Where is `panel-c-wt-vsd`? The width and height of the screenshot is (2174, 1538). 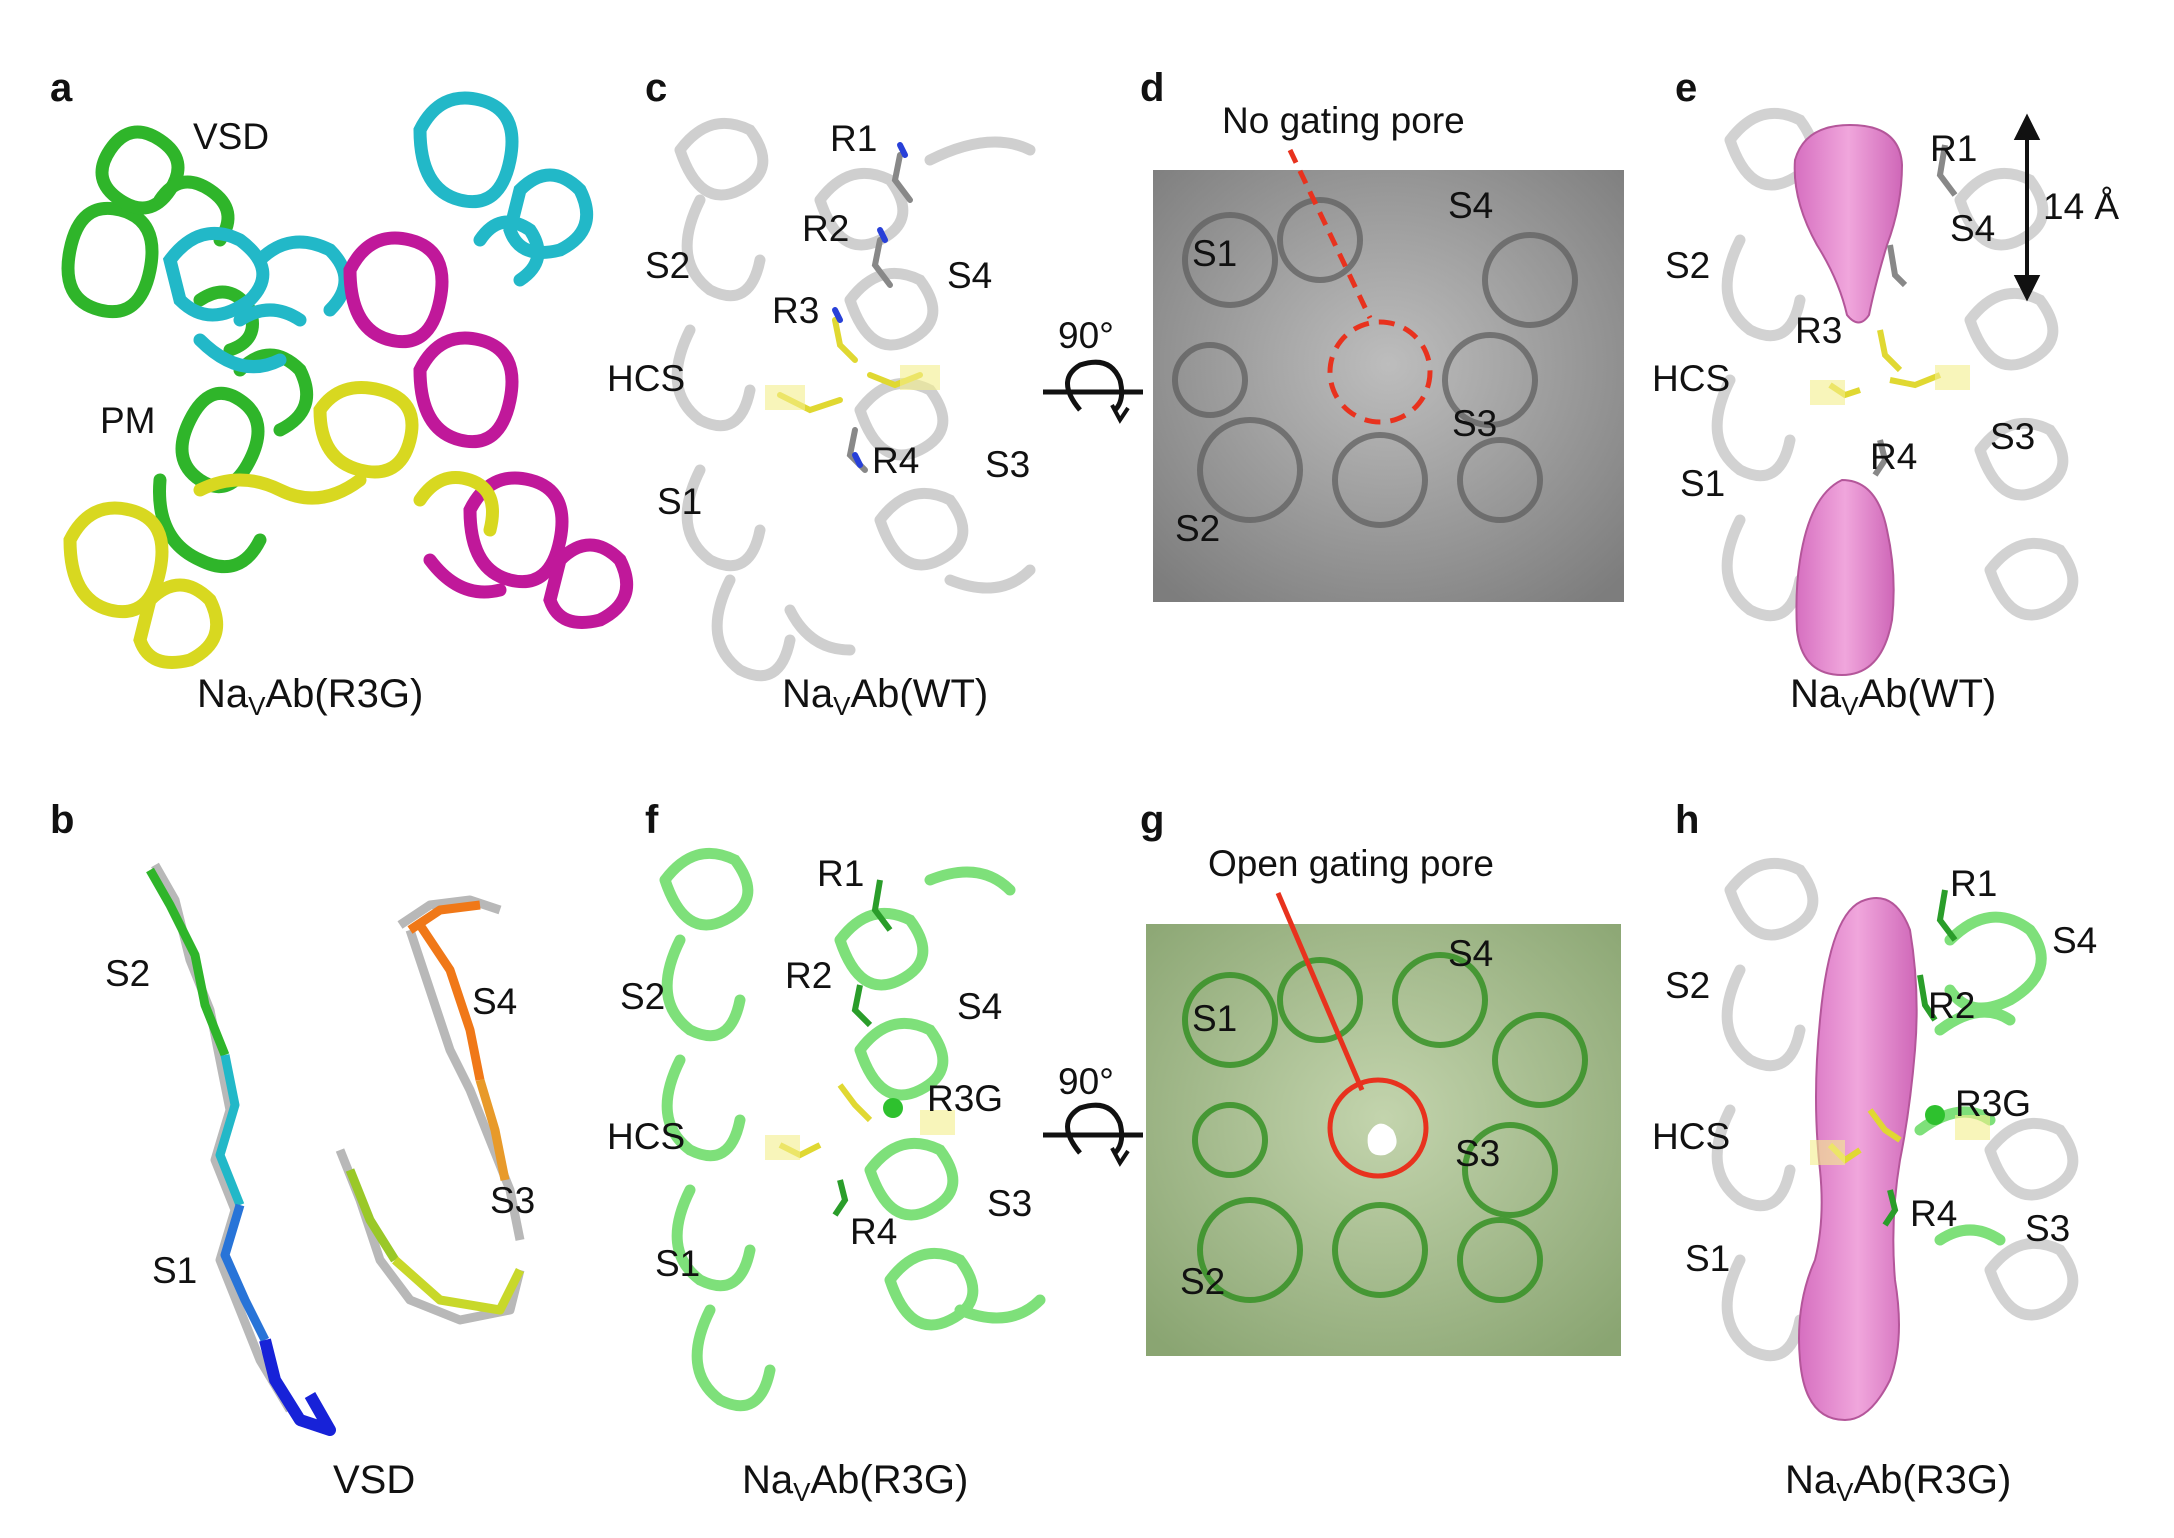 panel-c-wt-vsd is located at coordinates (853, 399).